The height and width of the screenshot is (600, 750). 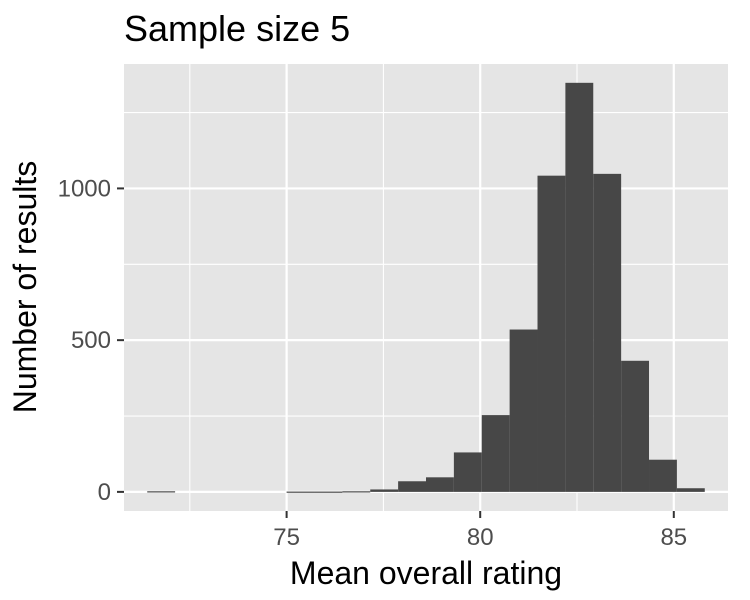 I want to click on x-tick-label: 75, so click(x=286, y=537).